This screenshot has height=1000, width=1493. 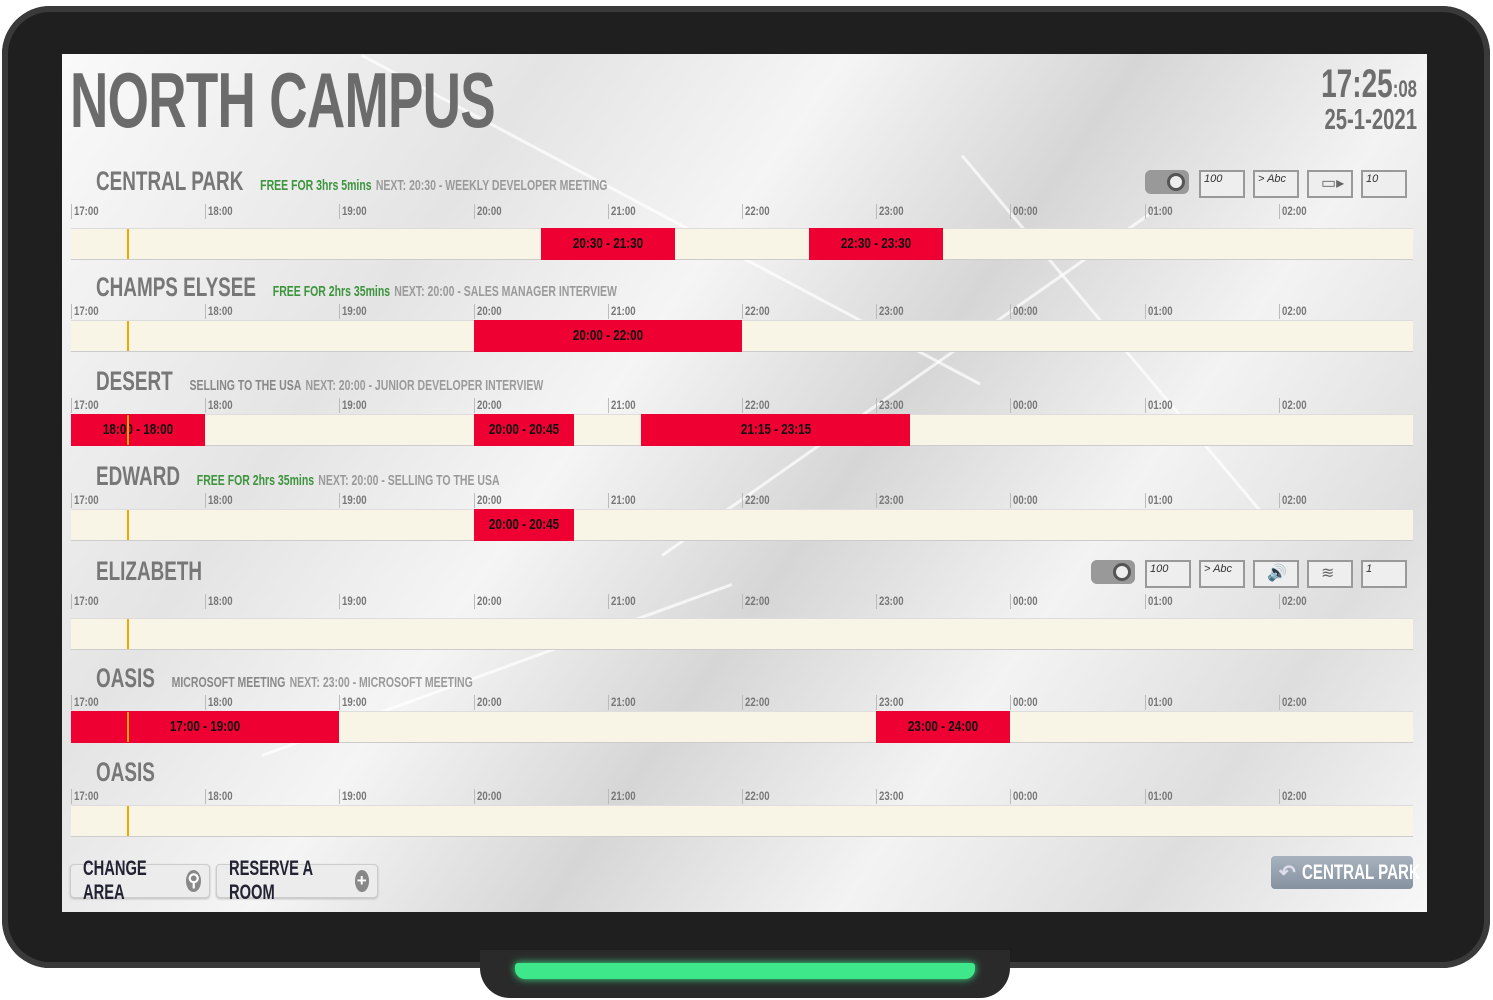 What do you see at coordinates (409, 480) in the screenshot?
I see `next-meeting: NEXT: 20:00 - SELLING TO THE USA` at bounding box center [409, 480].